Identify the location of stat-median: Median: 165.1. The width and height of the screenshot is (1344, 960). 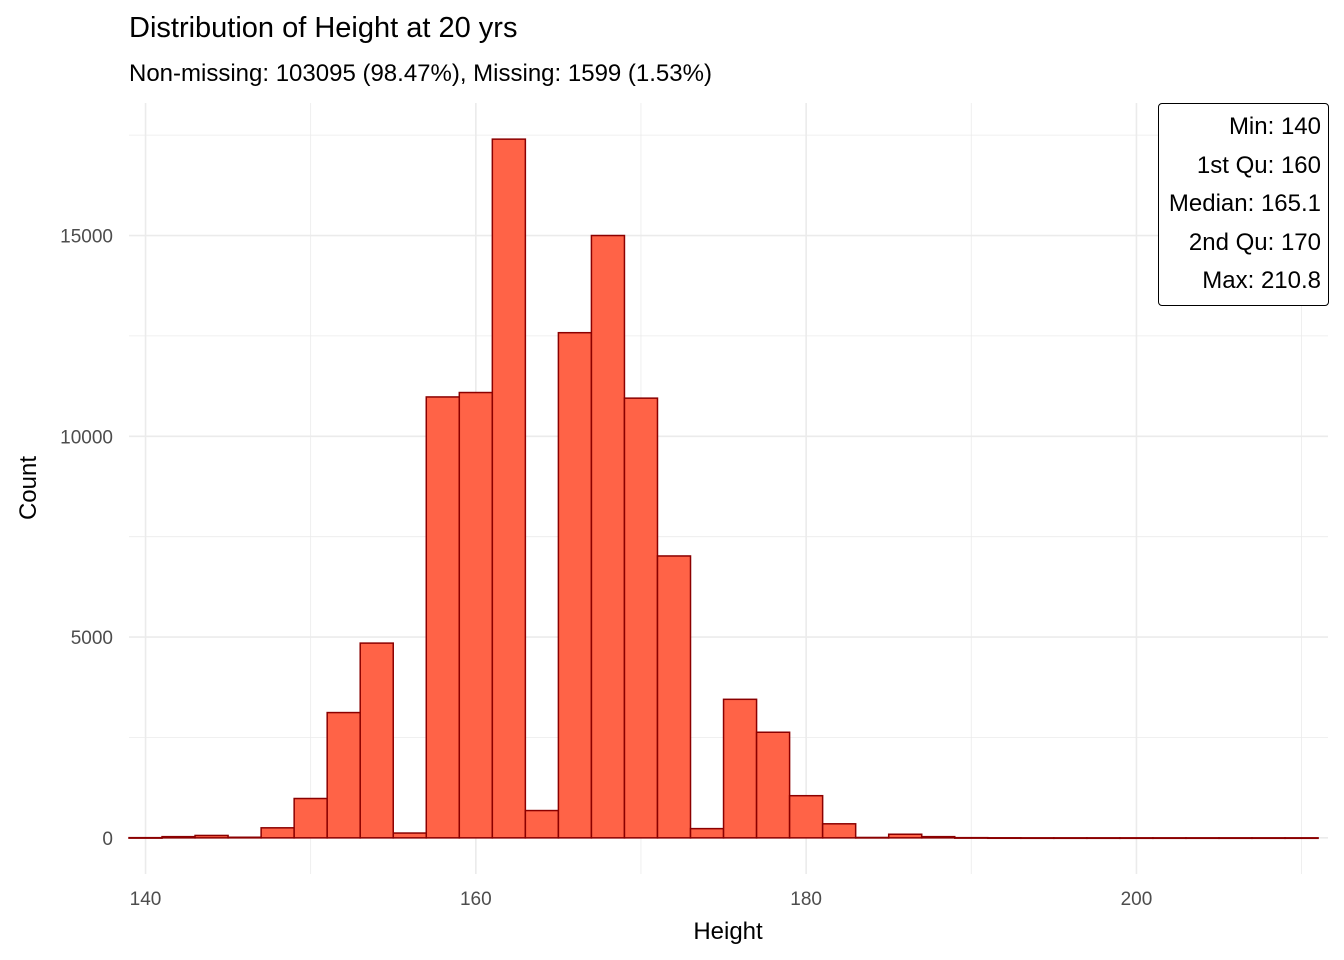
(1244, 203).